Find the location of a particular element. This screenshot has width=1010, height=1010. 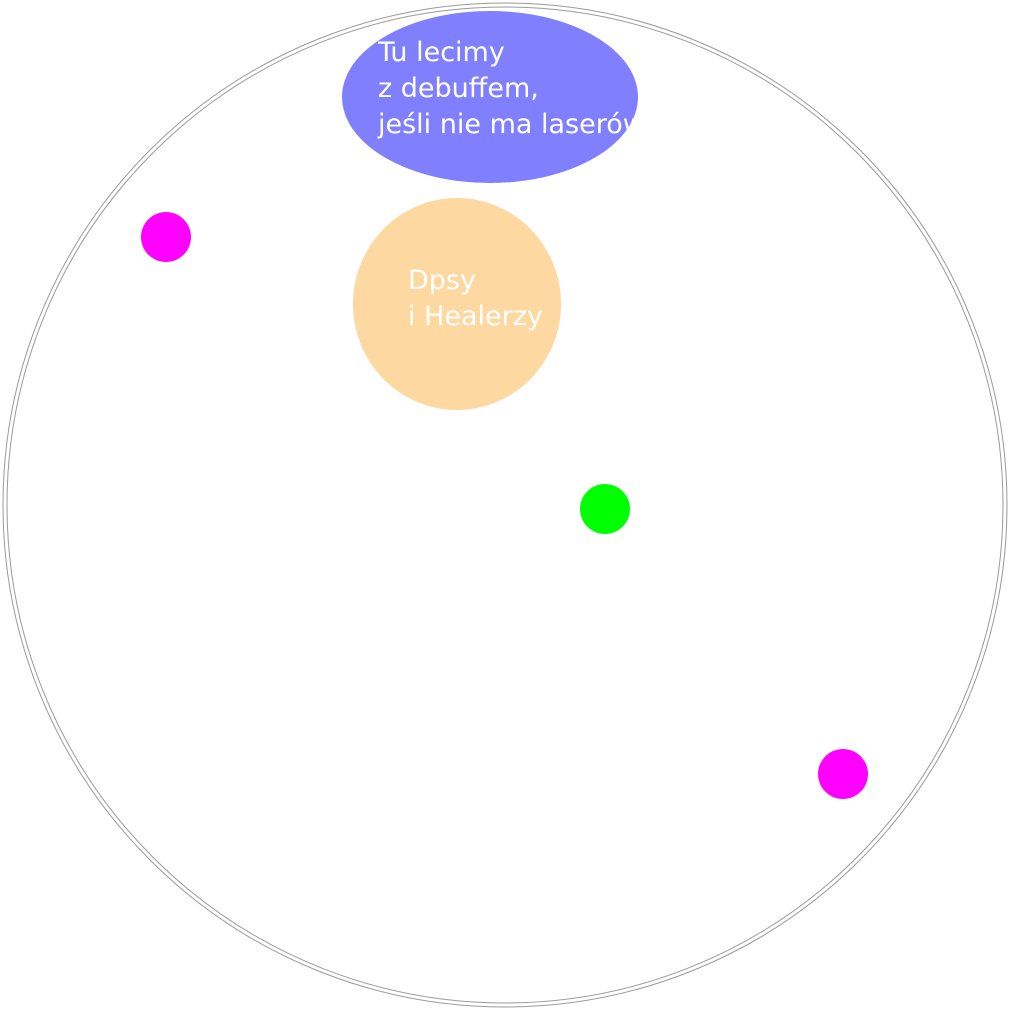

debuff-zone-label-line-3: jeśli nie ma laserów is located at coordinates (511, 124).